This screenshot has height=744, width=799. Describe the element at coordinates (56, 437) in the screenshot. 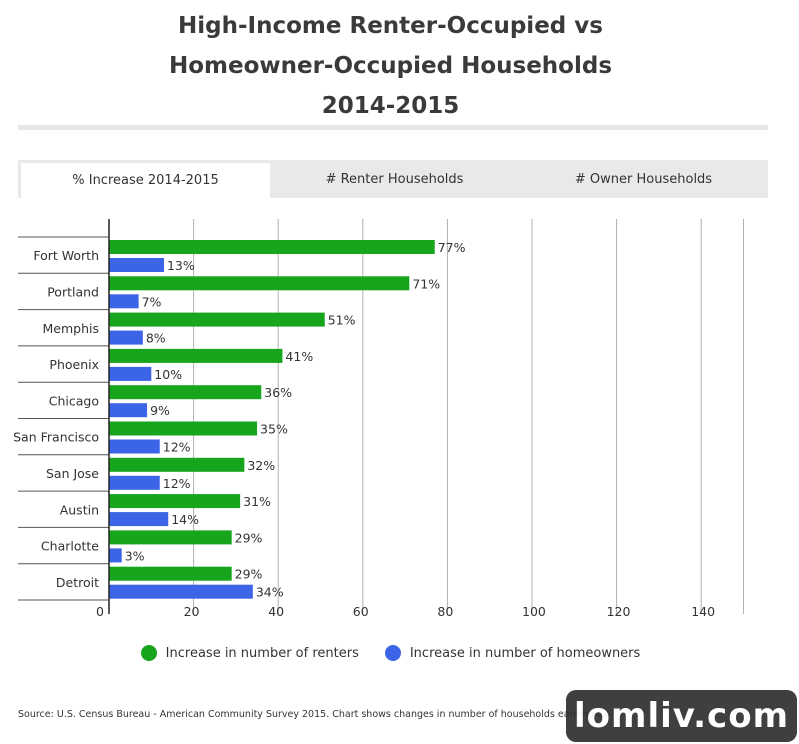

I see `category-label: San Francisco` at that location.